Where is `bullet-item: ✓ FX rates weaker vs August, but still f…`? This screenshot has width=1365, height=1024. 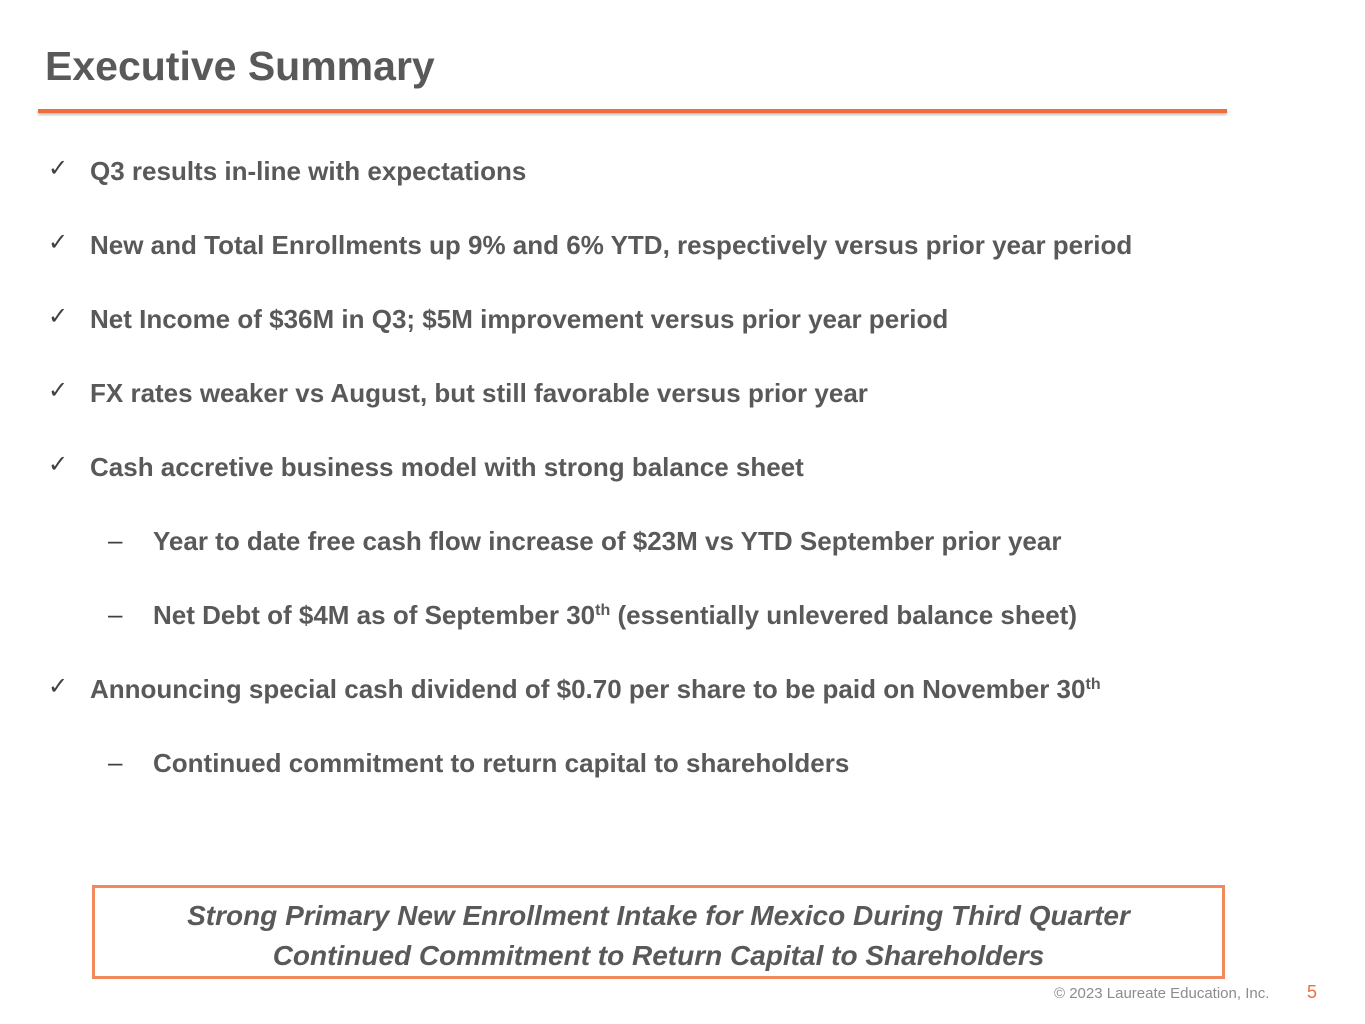 bullet-item: ✓ FX rates weaker vs August, but still f… is located at coordinates (458, 393).